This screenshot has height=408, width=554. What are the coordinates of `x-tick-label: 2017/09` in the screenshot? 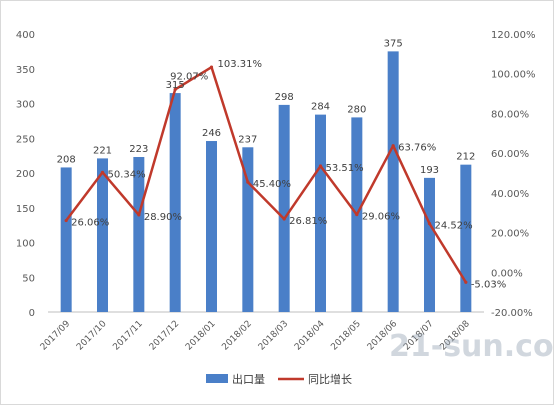 It's located at (56, 336).